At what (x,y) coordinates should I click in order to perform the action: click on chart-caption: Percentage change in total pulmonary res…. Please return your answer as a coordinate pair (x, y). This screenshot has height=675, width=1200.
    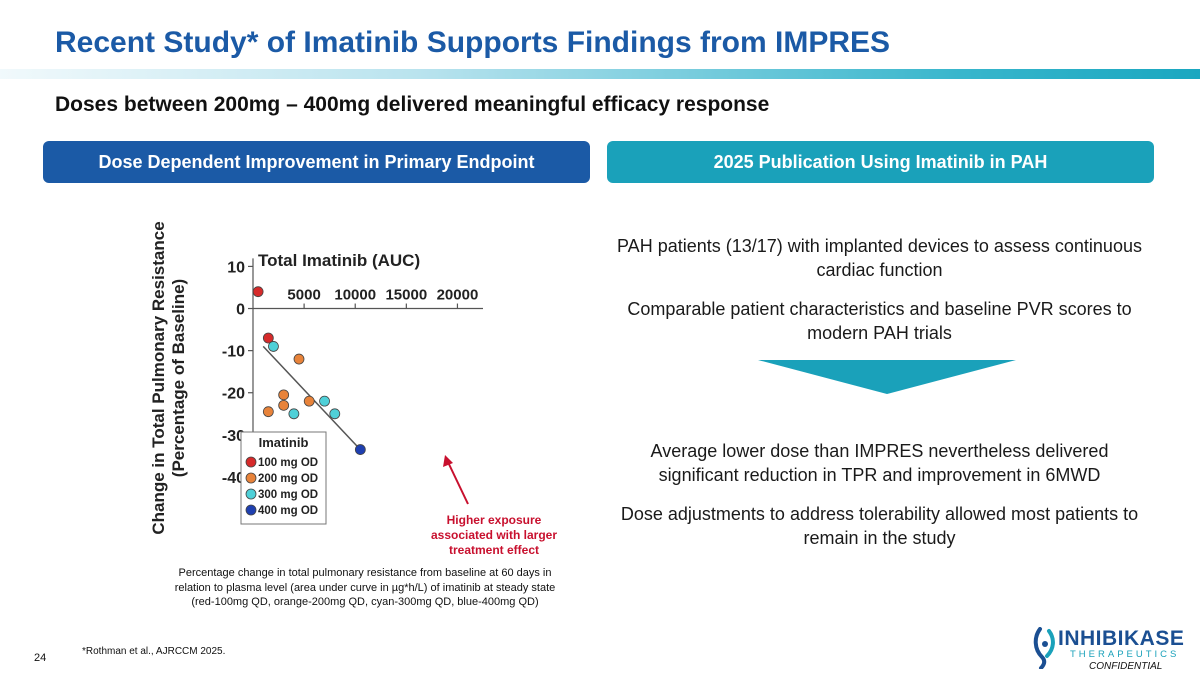
    Looking at the image, I should click on (365, 588).